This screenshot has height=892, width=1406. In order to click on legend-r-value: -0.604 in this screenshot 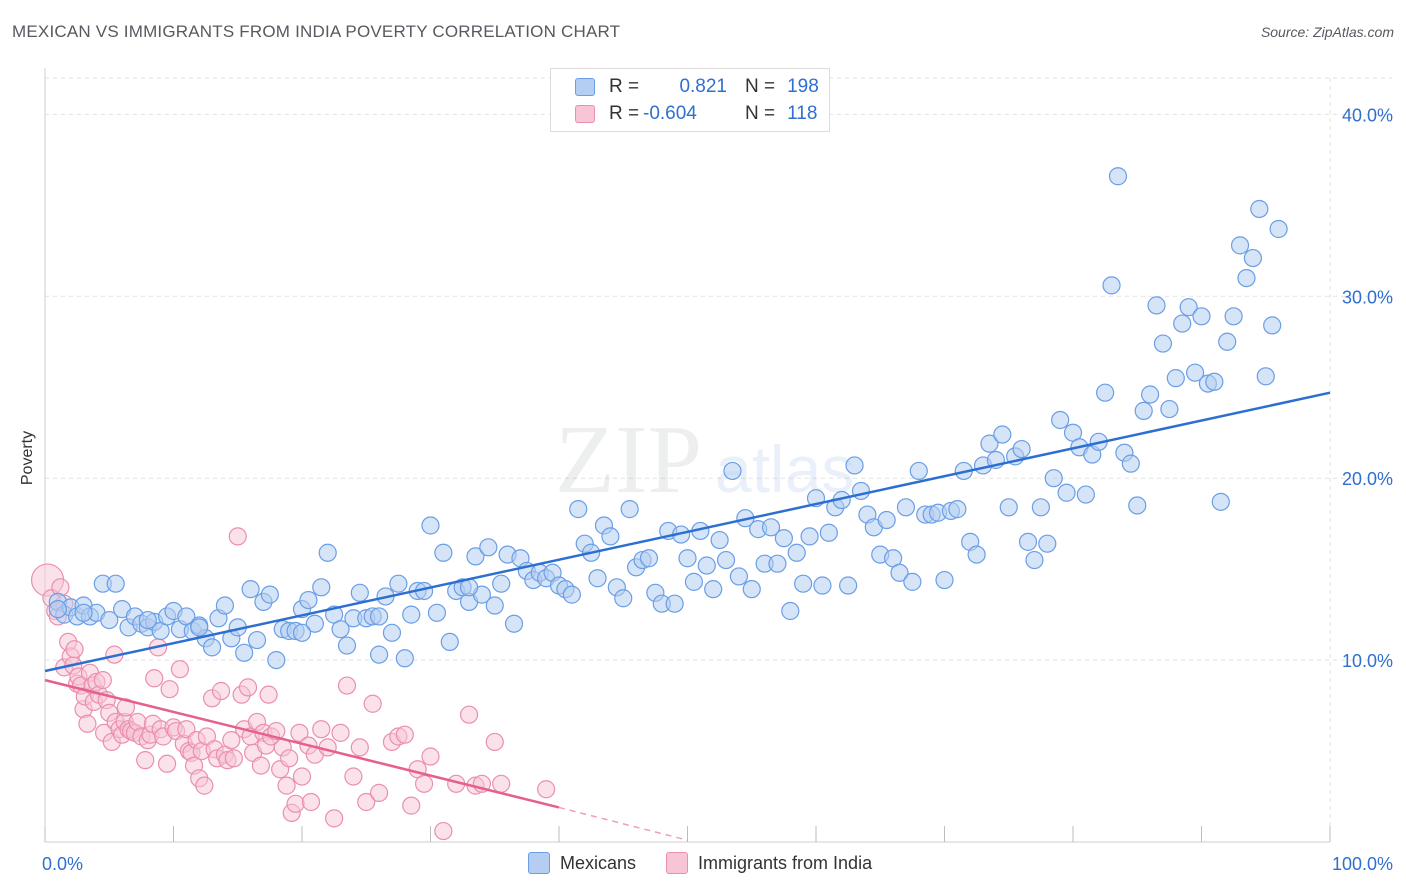, I will do `click(670, 113)`.